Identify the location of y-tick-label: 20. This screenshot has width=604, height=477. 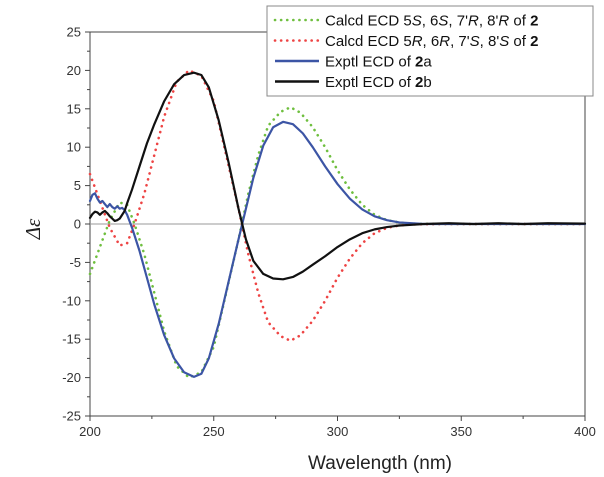
(74, 70).